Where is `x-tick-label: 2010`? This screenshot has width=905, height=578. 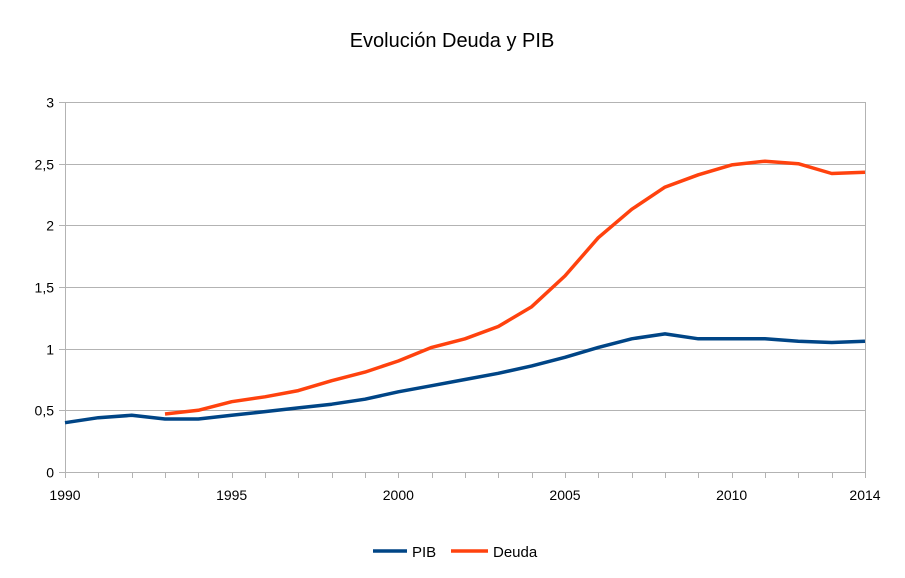 x-tick-label: 2010 is located at coordinates (731, 495).